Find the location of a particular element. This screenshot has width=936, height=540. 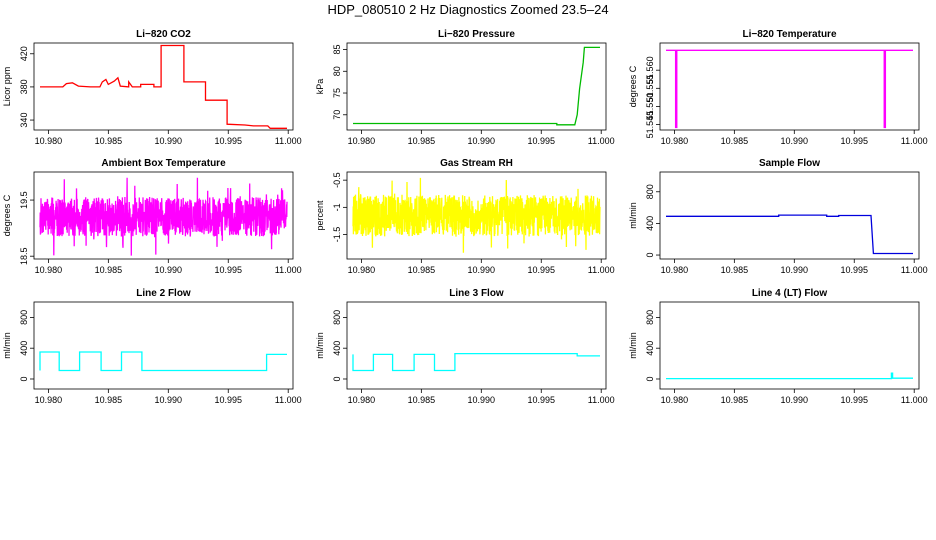

y-tick-label: -1.5 is located at coordinates (337, 235).